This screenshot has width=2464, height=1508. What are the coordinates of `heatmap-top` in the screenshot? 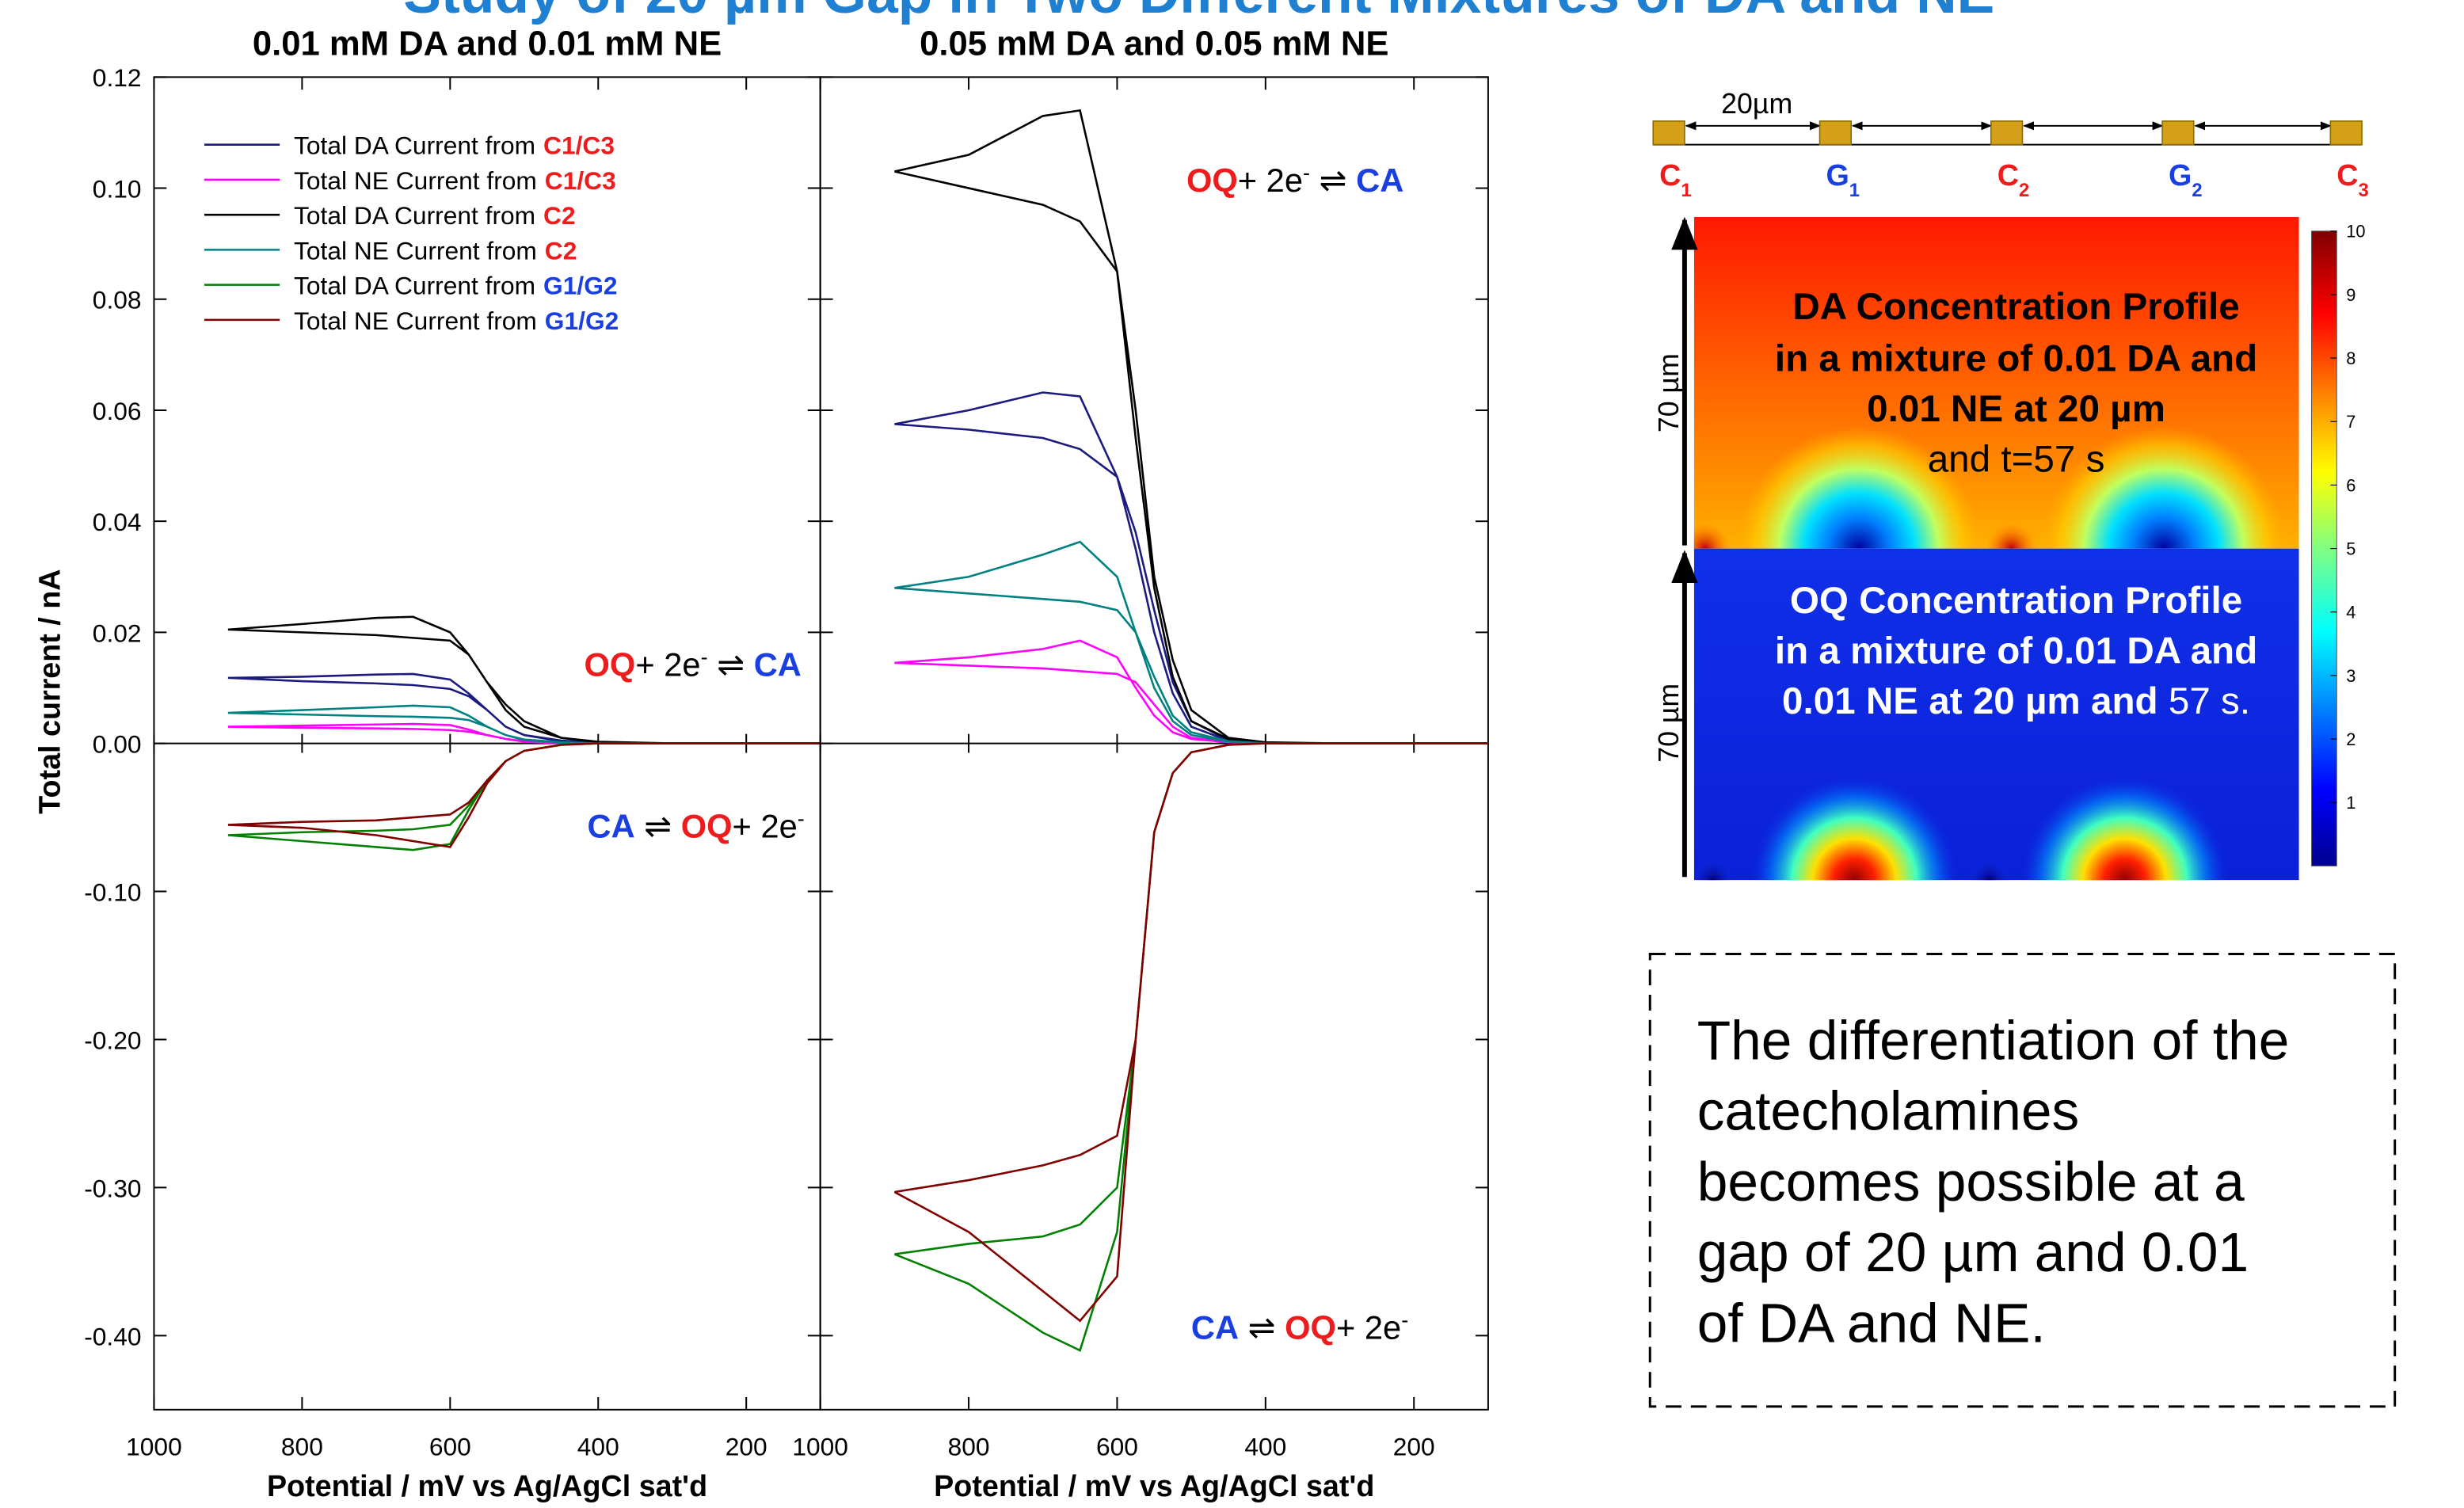 It's located at (1996, 382).